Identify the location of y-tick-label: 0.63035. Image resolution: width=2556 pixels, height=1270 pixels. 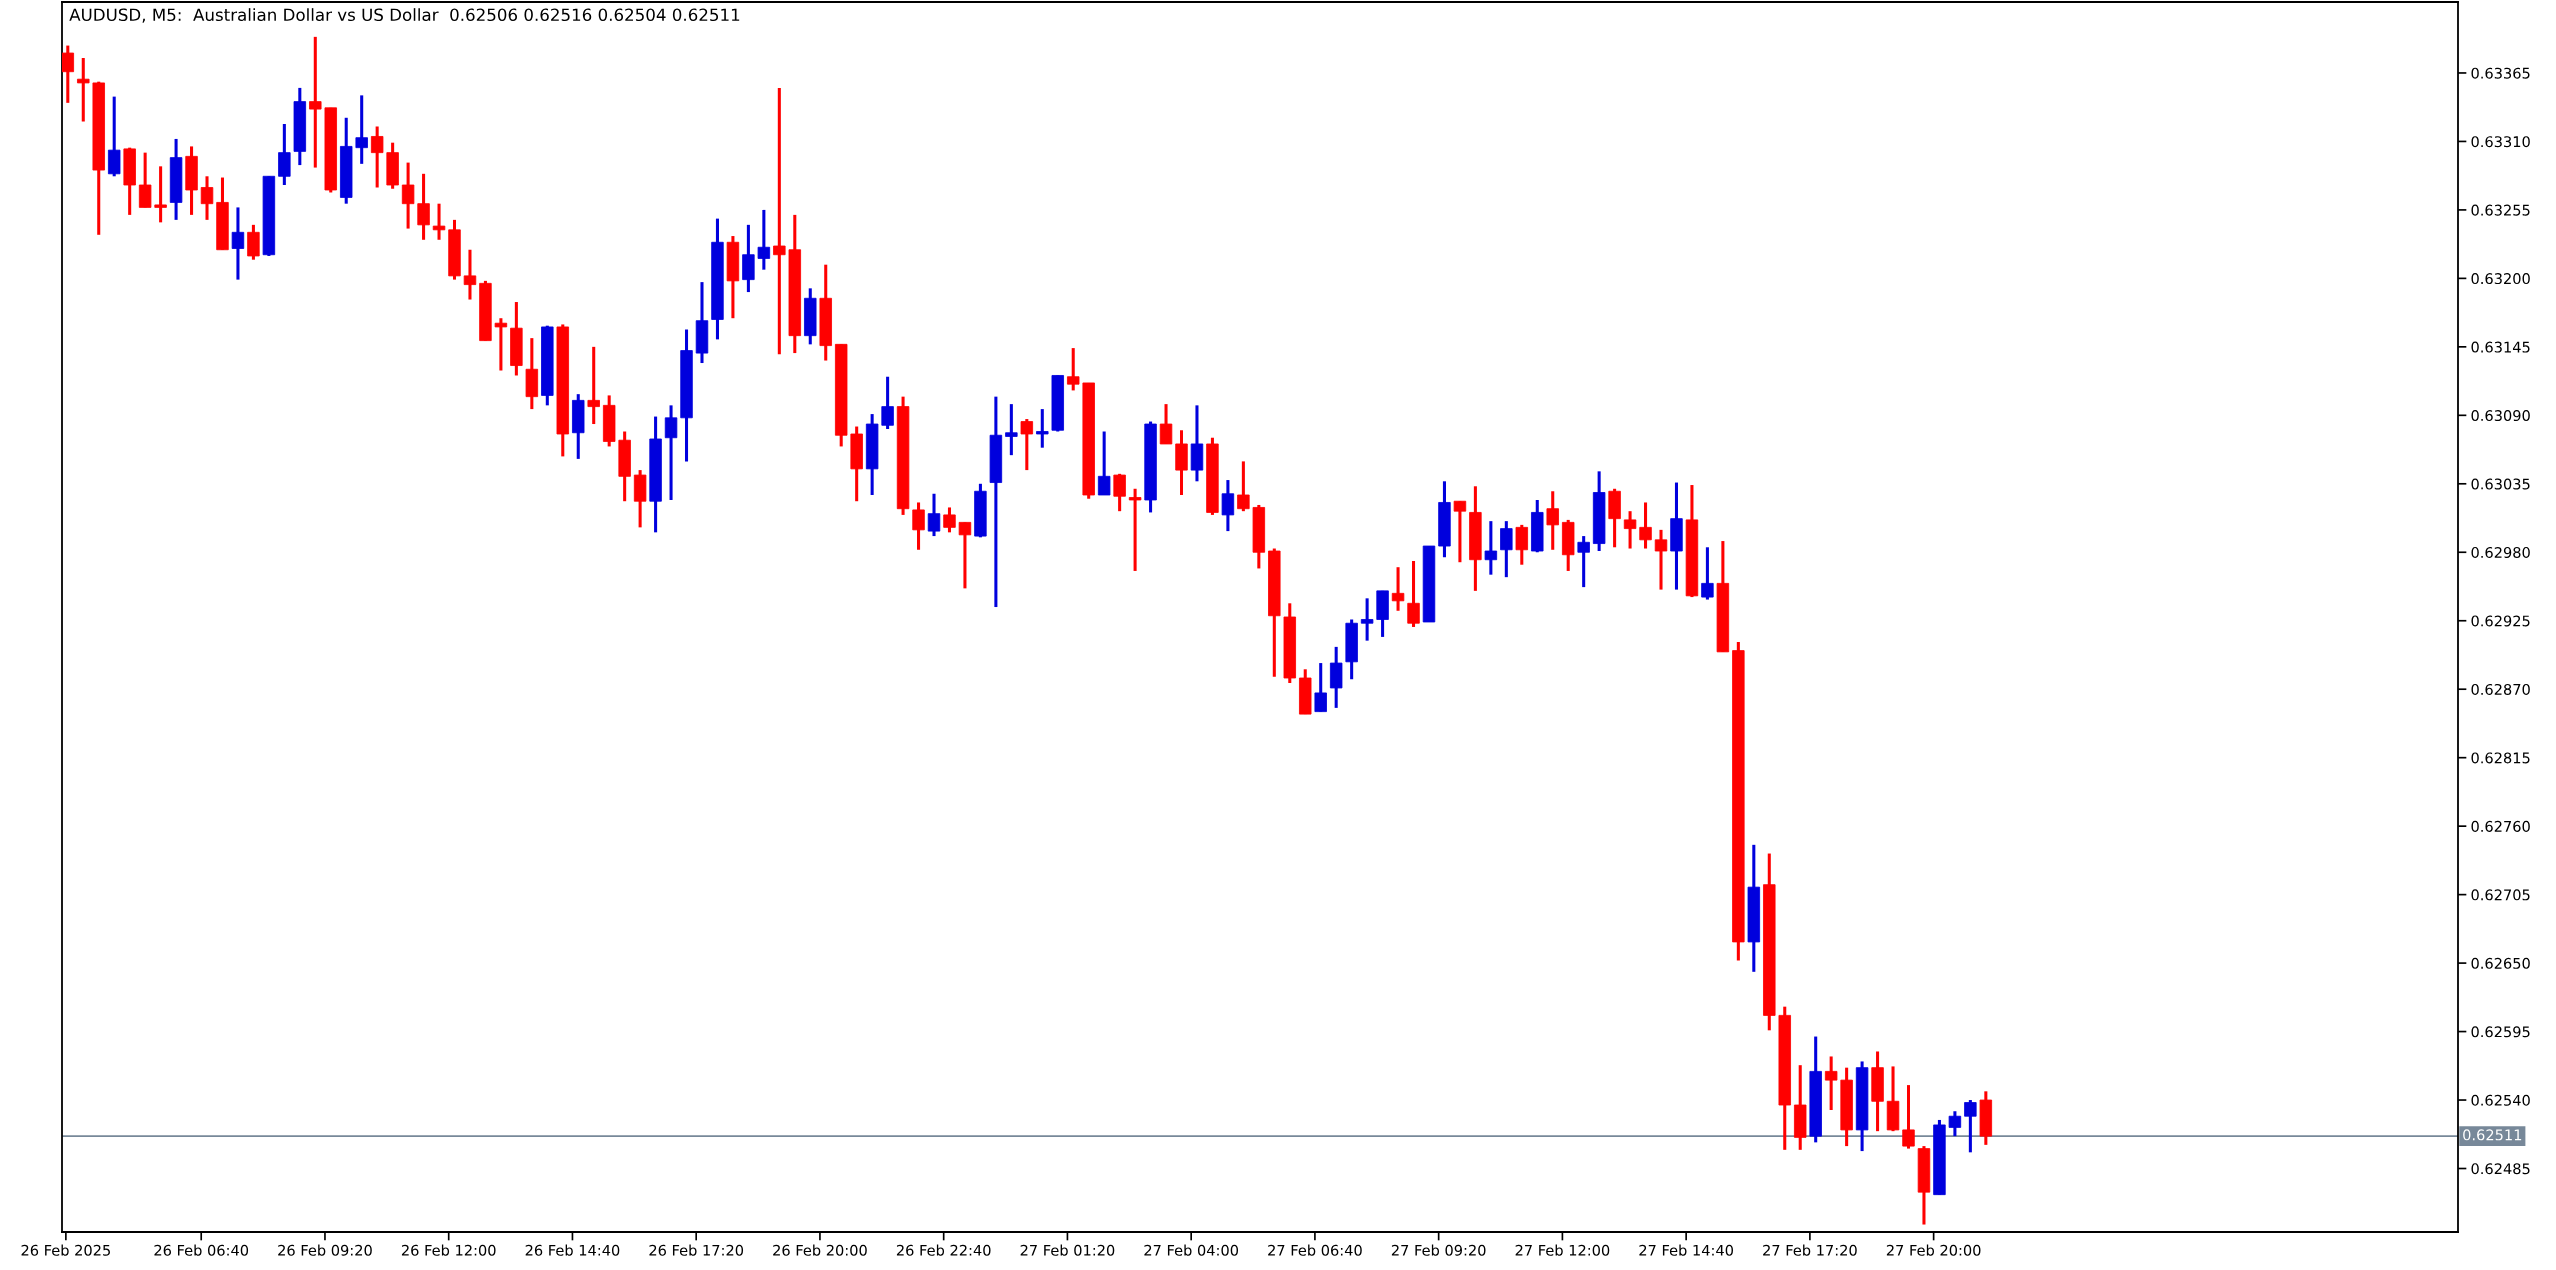
(2500, 484).